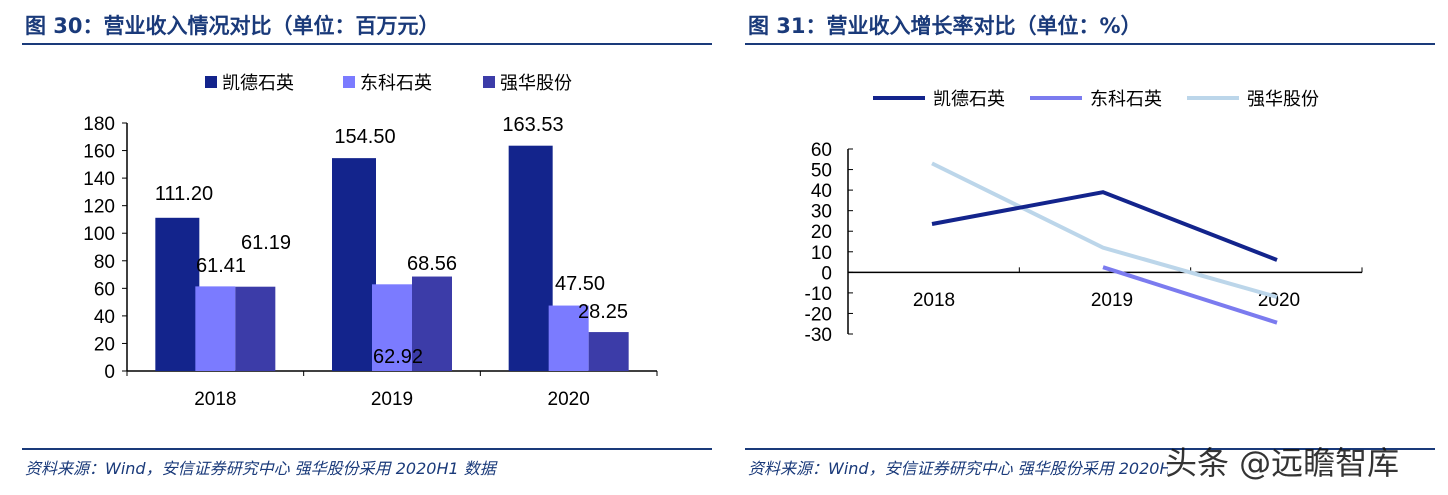 This screenshot has height=495, width=1448. What do you see at coordinates (818, 294) in the screenshot?
I see `y-tick-label: -10` at bounding box center [818, 294].